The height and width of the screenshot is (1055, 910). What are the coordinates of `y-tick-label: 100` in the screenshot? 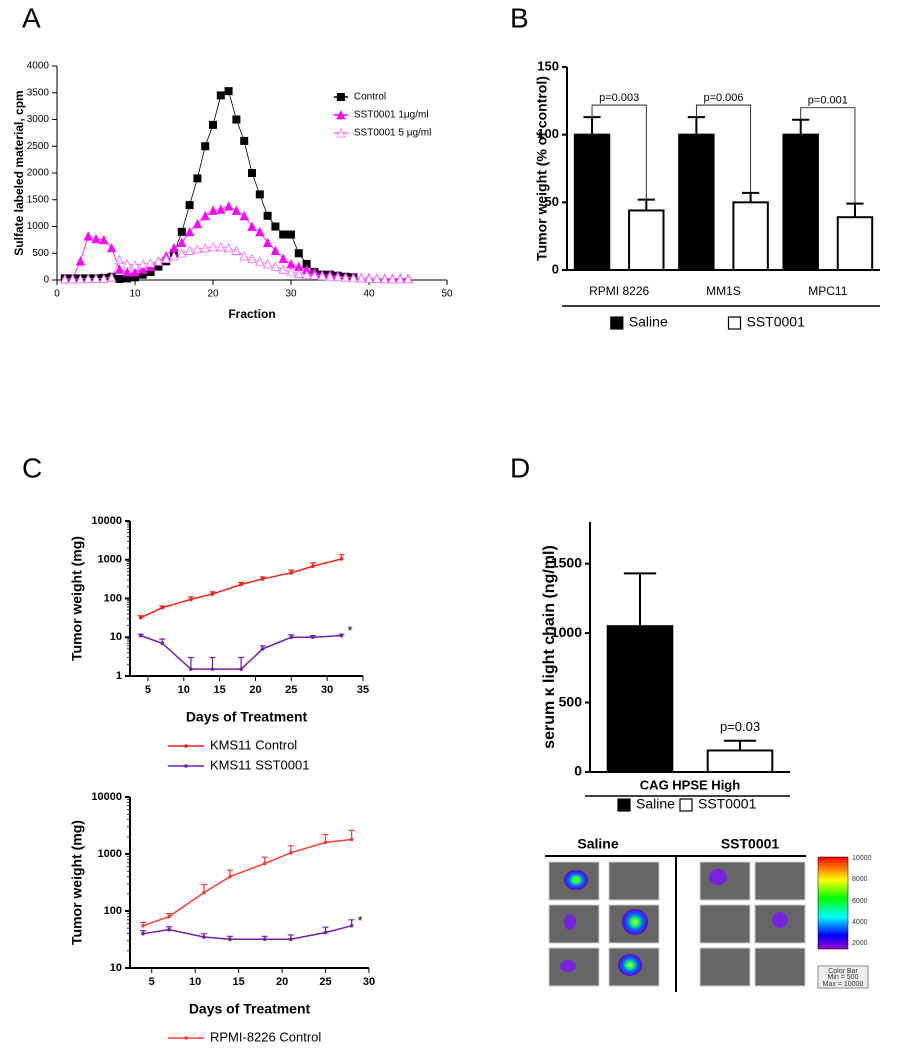 It's located at (113, 911).